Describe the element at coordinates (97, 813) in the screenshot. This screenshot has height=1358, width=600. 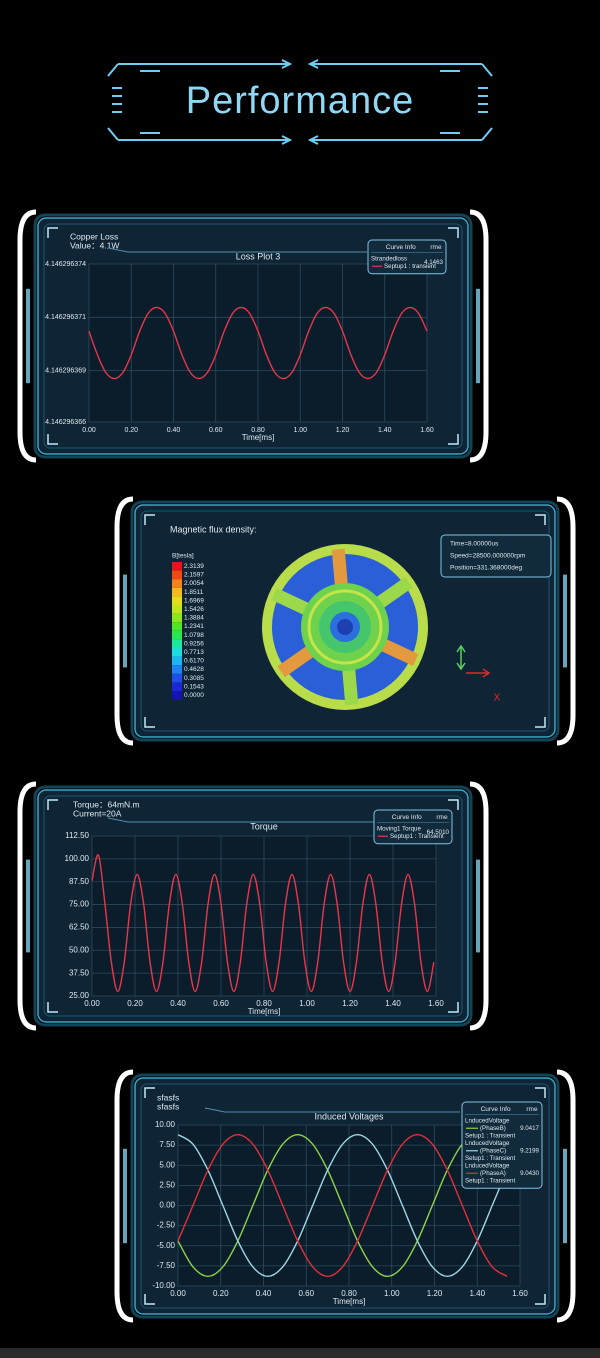
I see `annotation: Current=20A` at that location.